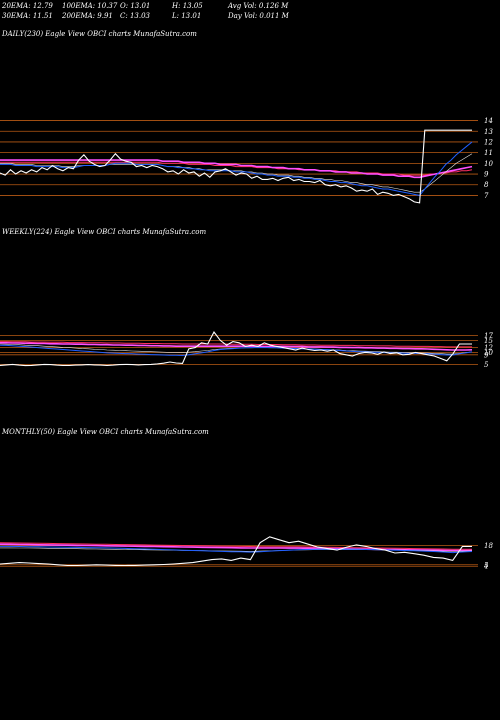 This screenshot has width=500, height=720. I want to click on daily-series-ema20, so click(236, 168).